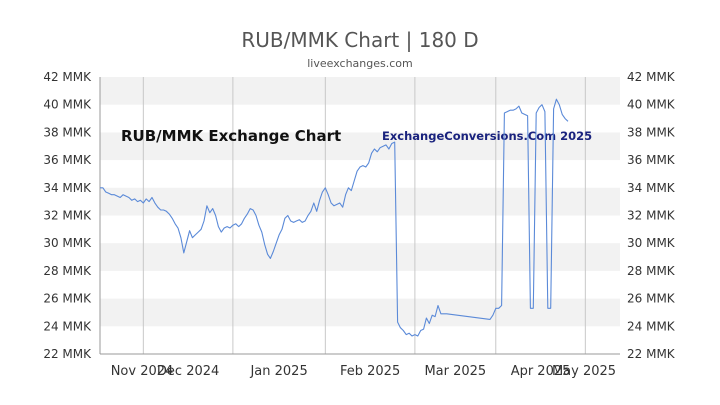  I want to click on y-tick-left-3: 28 MMK, so click(67, 271).